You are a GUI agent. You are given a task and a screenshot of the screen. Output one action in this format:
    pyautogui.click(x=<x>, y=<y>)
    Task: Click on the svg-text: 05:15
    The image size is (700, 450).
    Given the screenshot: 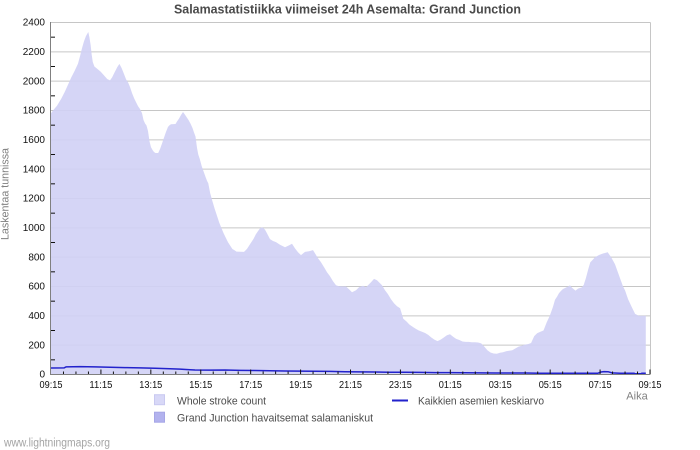 What is the action you would take?
    pyautogui.click(x=550, y=385)
    